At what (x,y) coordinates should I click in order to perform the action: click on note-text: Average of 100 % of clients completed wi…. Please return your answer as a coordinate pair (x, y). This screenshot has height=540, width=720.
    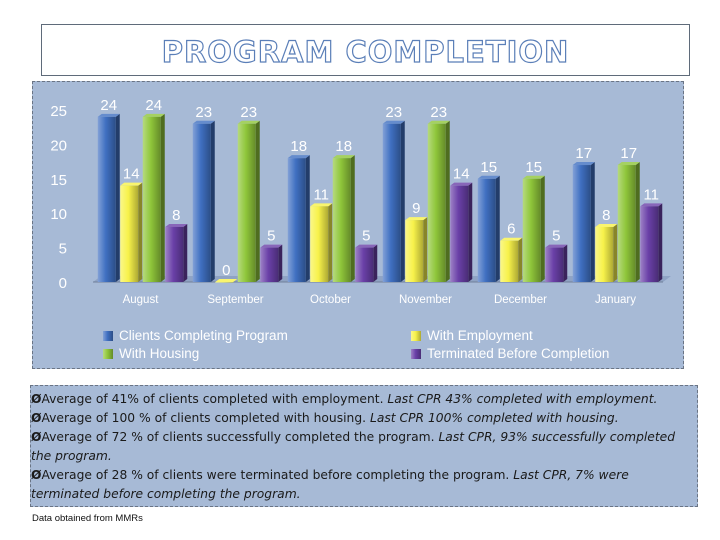
    Looking at the image, I should click on (205, 418).